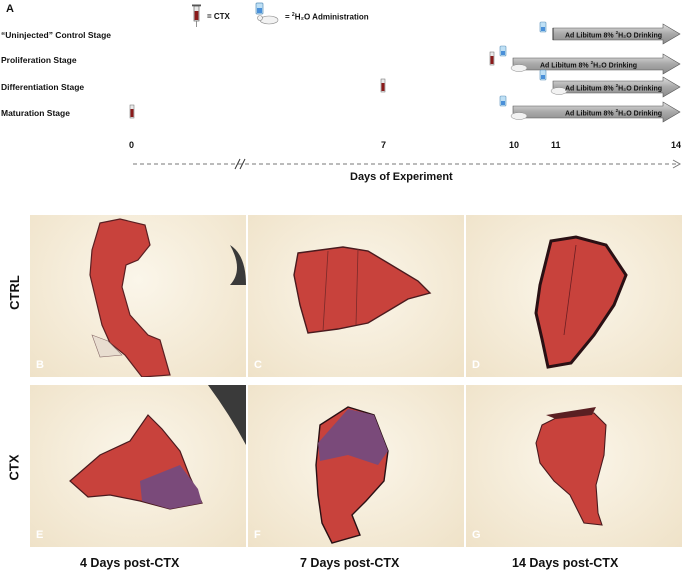 This screenshot has height=575, width=685. Describe the element at coordinates (138, 296) in the screenshot. I see `micrograph-b: B` at that location.